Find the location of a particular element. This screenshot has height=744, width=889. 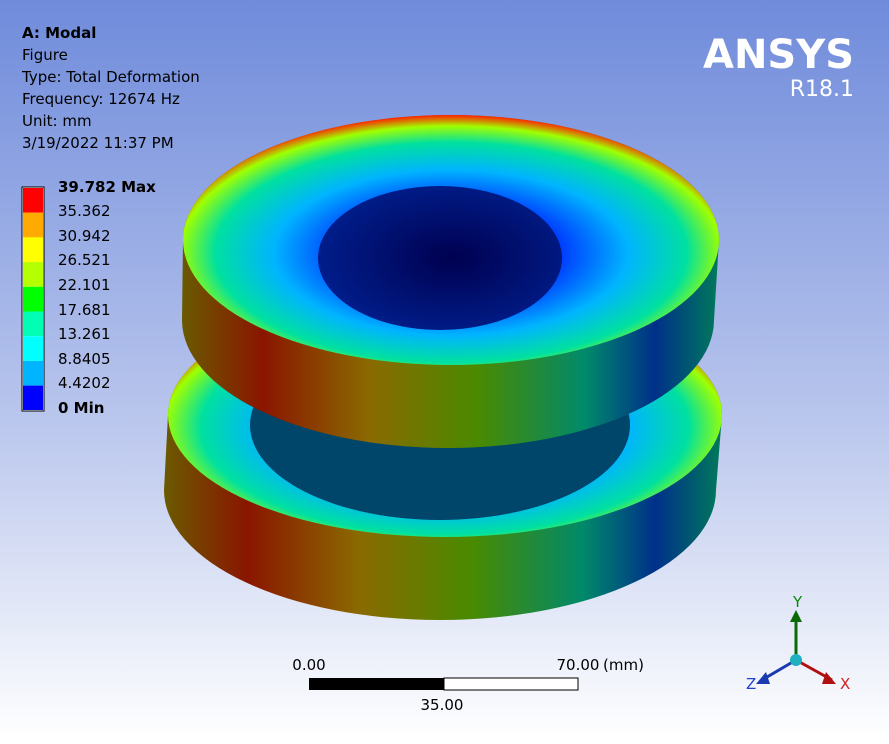

upper-disk-hole is located at coordinates (440, 258).